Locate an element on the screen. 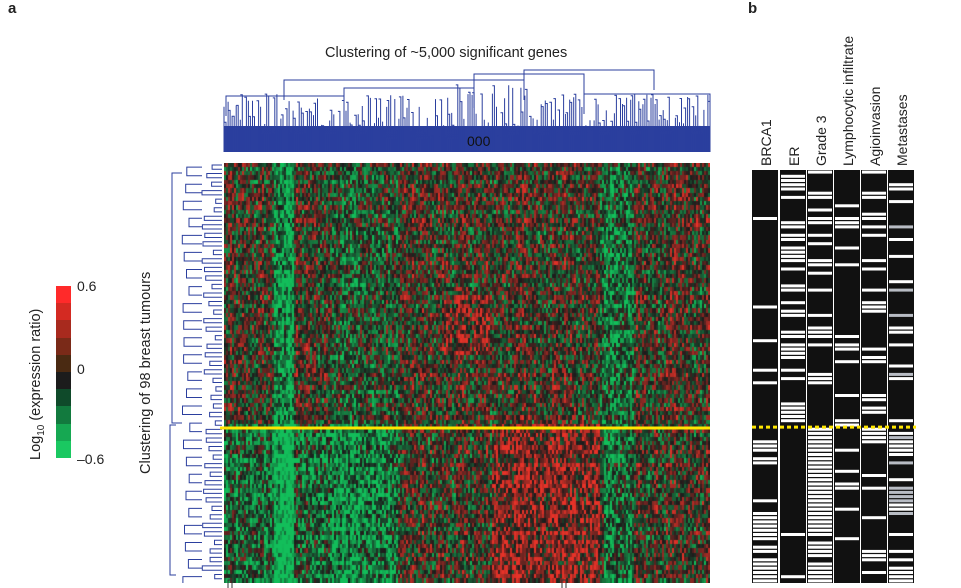 The width and height of the screenshot is (961, 588). colour-scale-label-rest: (expression ratio) is located at coordinates (36, 366).